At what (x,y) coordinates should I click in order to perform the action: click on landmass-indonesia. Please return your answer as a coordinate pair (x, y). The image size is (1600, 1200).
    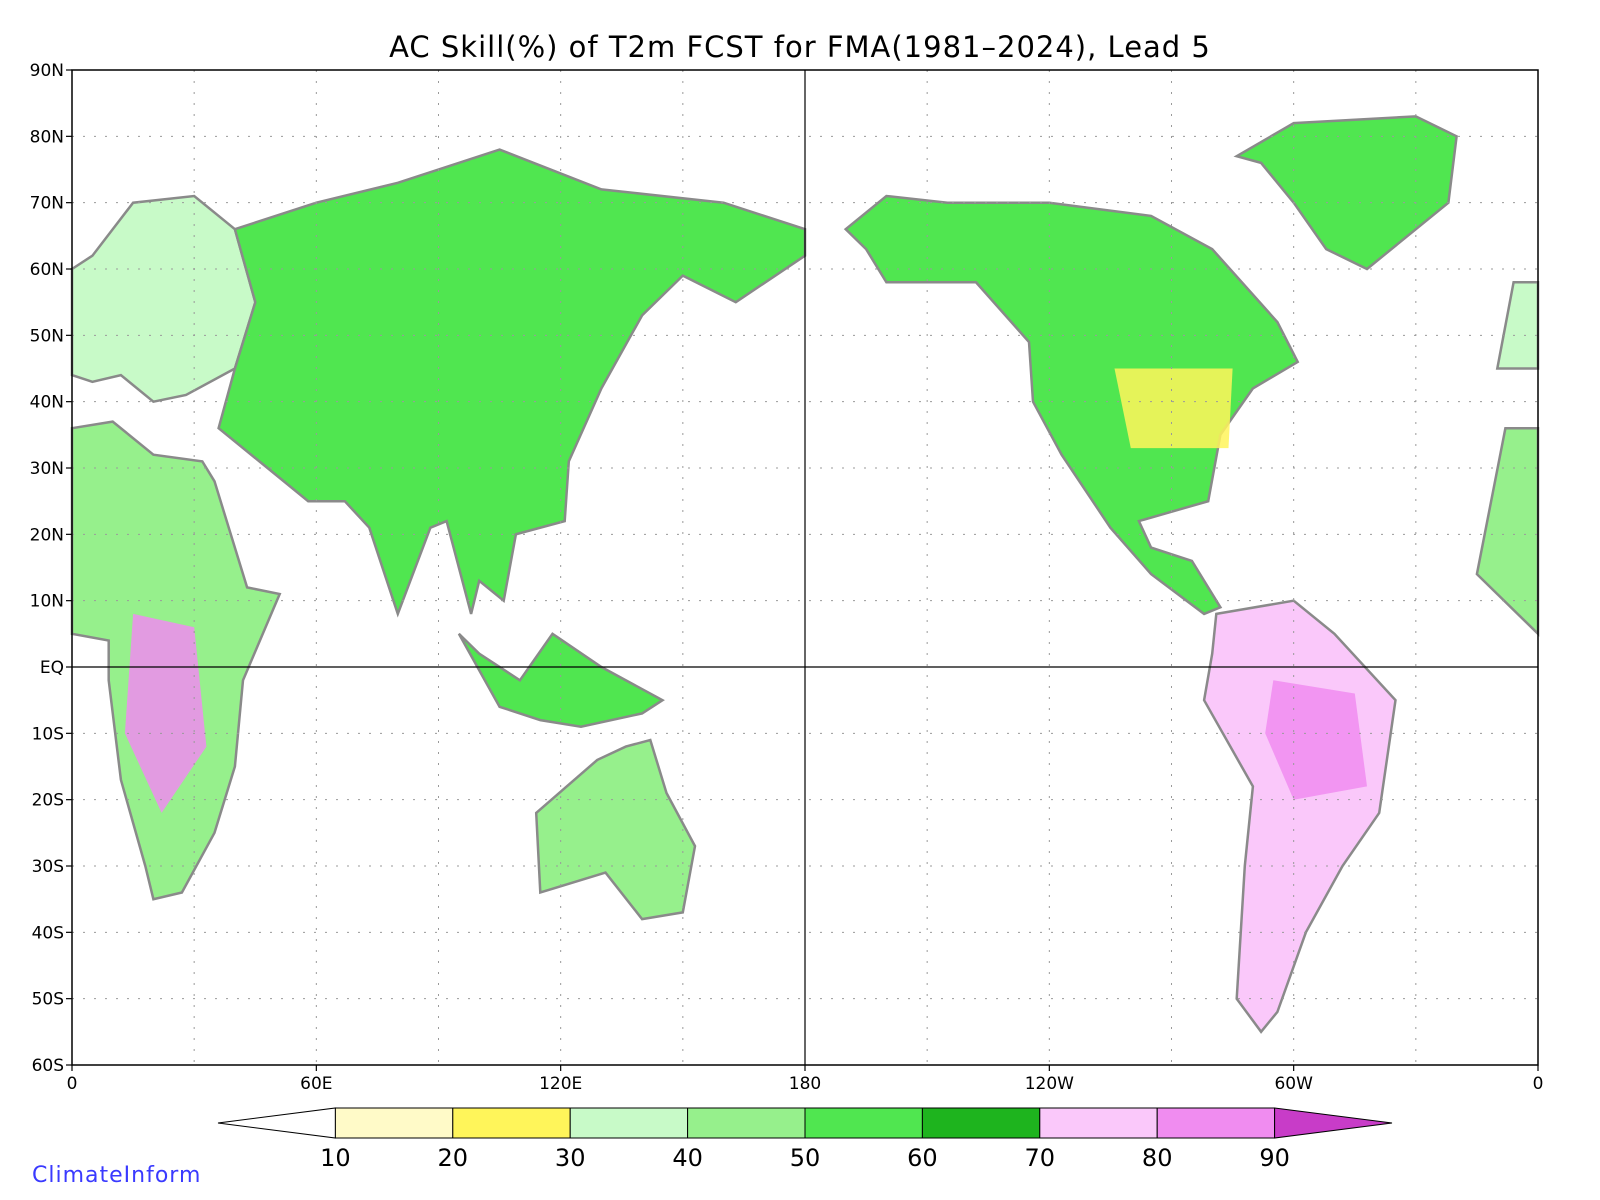
    Looking at the image, I should click on (561, 680).